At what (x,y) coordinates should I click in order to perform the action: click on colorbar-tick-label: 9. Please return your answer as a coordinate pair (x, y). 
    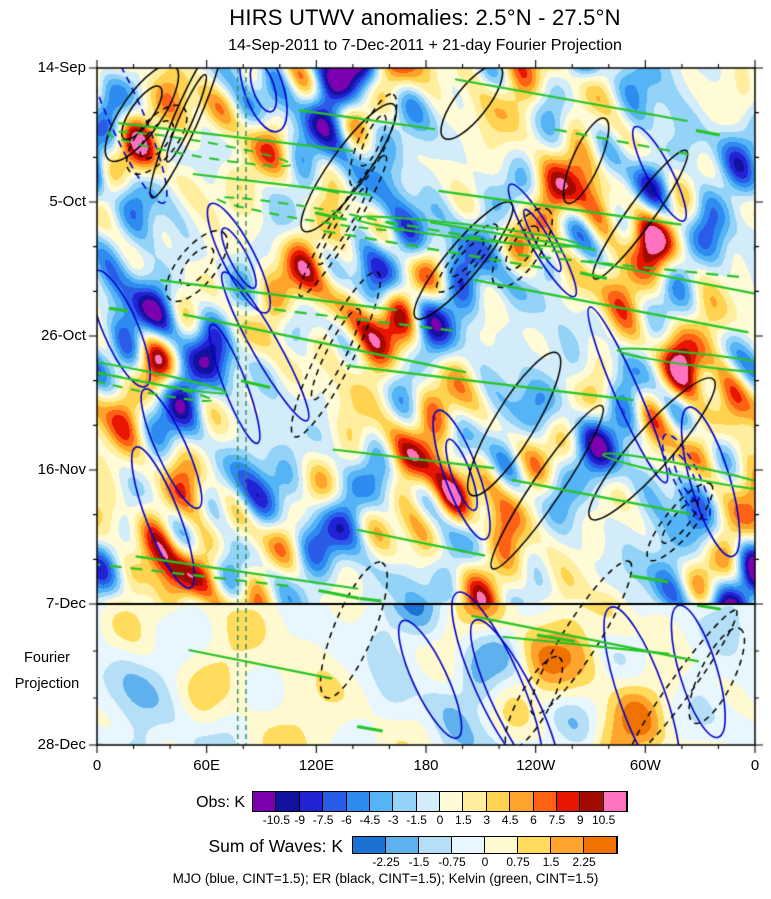
    Looking at the image, I should click on (580, 820).